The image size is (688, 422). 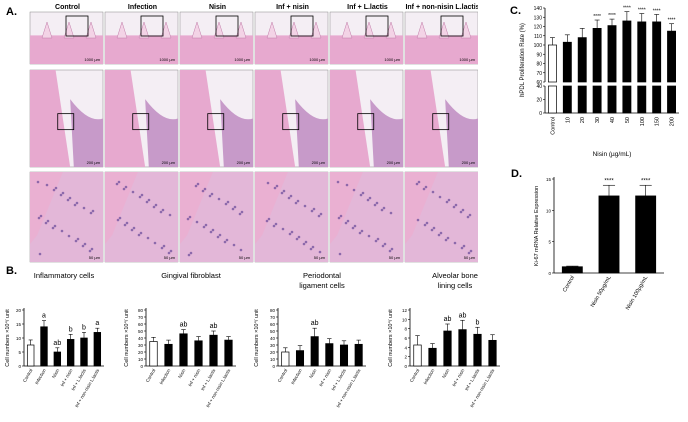 What do you see at coordinates (658, 121) in the screenshot?
I see `x-tick-label: 150` at bounding box center [658, 121].